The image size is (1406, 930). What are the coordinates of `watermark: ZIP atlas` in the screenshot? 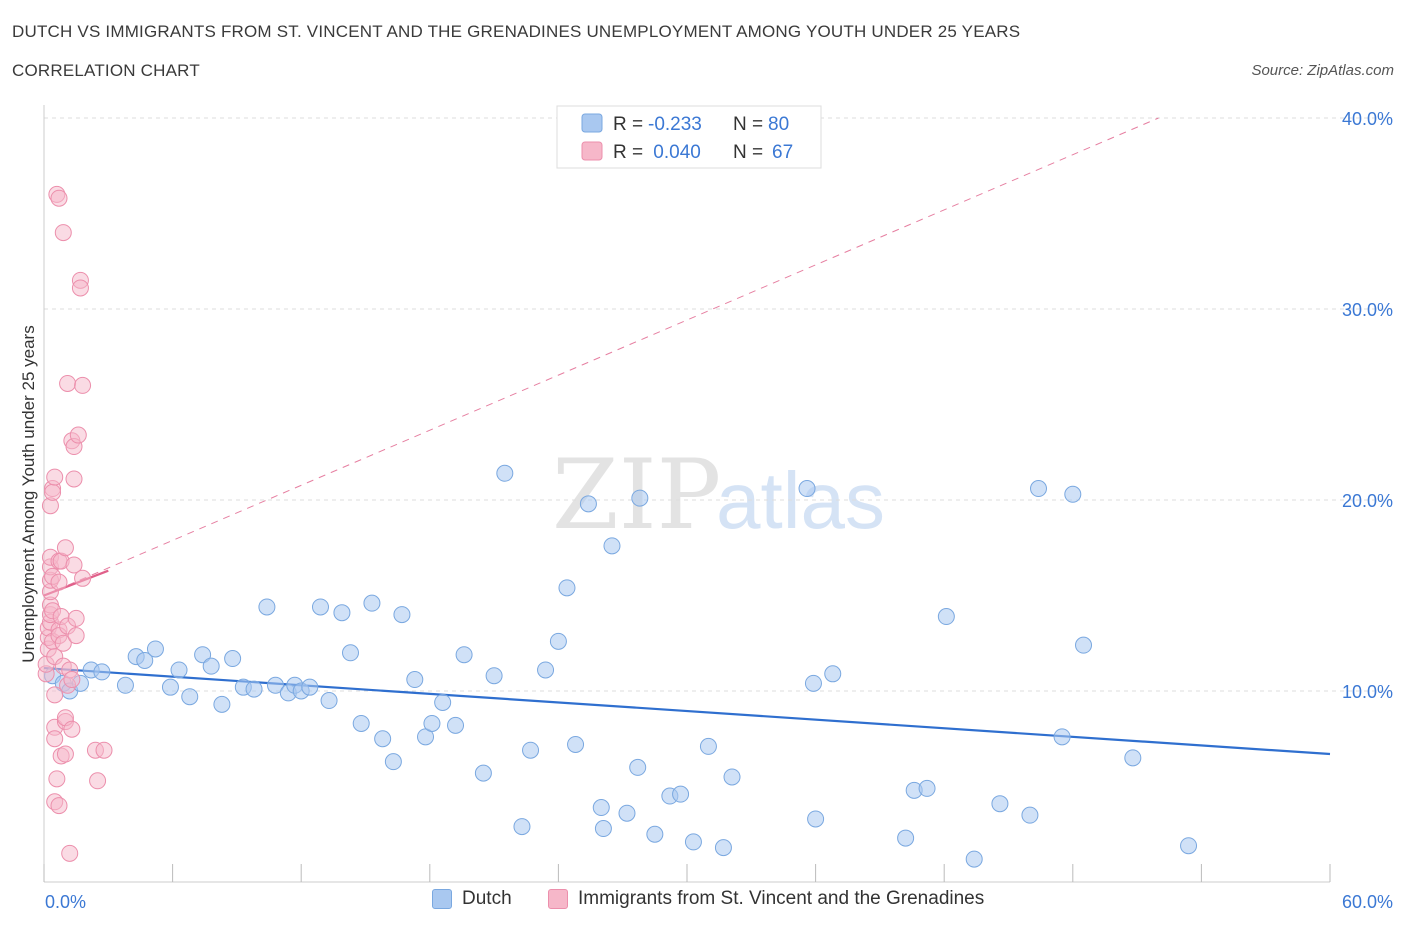 It's located at (718, 495).